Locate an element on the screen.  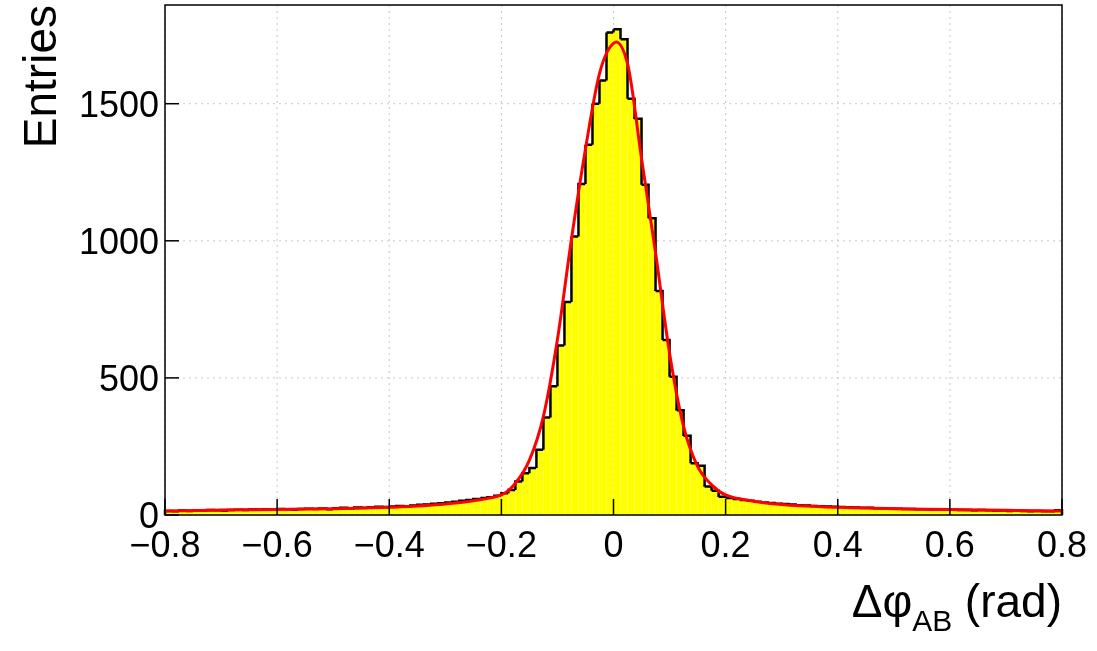
y-tick-label: 500 is located at coordinates (128, 378).